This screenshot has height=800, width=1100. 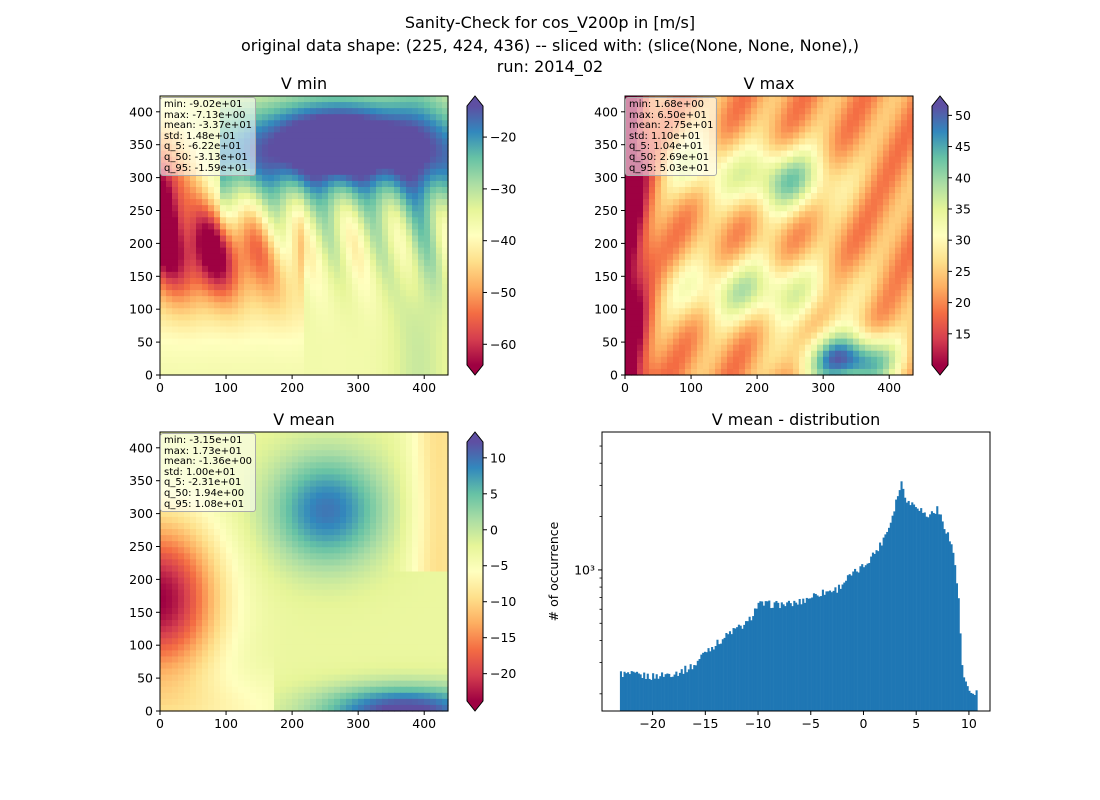 What do you see at coordinates (503, 188) in the screenshot?
I see `colorbar-tick-label: −30` at bounding box center [503, 188].